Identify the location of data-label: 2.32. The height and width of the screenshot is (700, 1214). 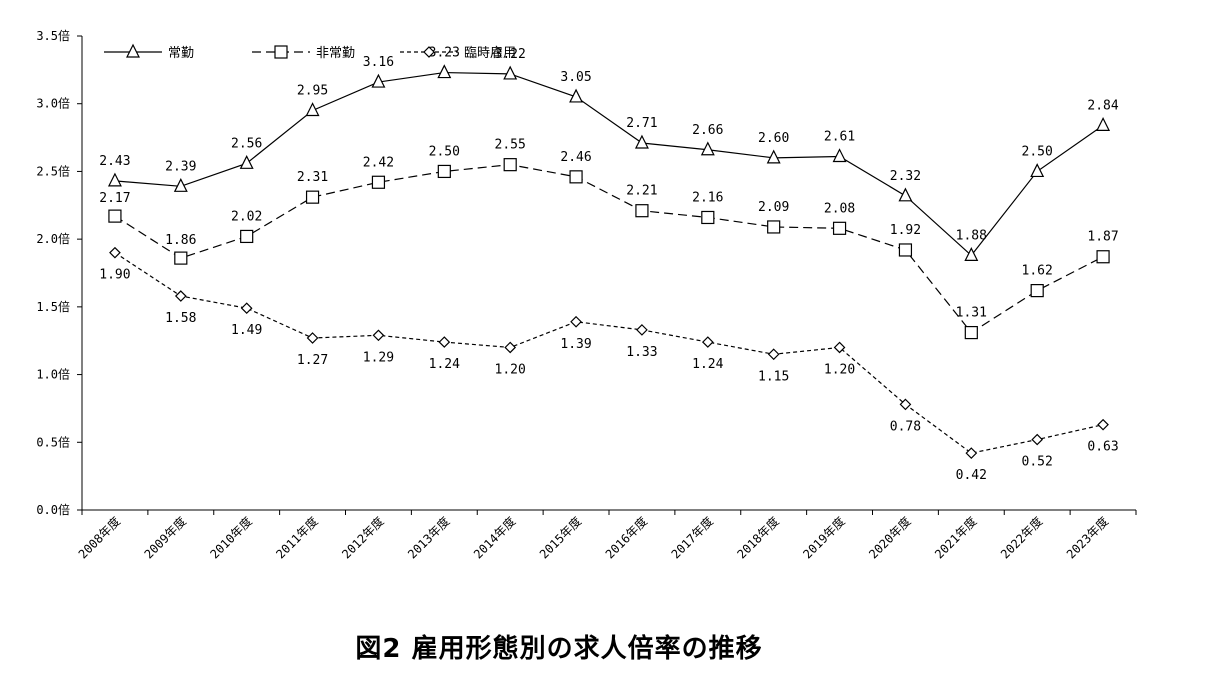
(905, 176).